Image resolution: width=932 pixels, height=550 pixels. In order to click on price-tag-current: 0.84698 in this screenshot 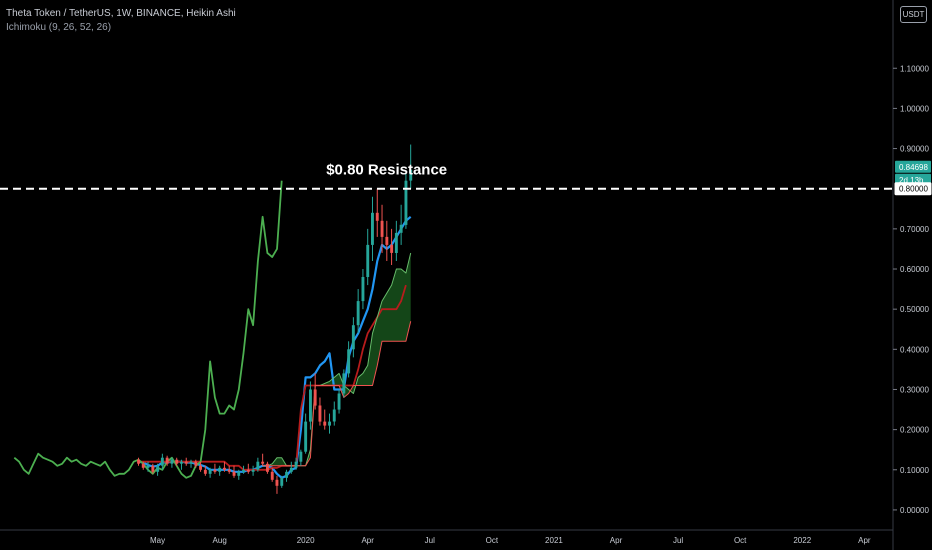, I will do `click(913, 166)`.